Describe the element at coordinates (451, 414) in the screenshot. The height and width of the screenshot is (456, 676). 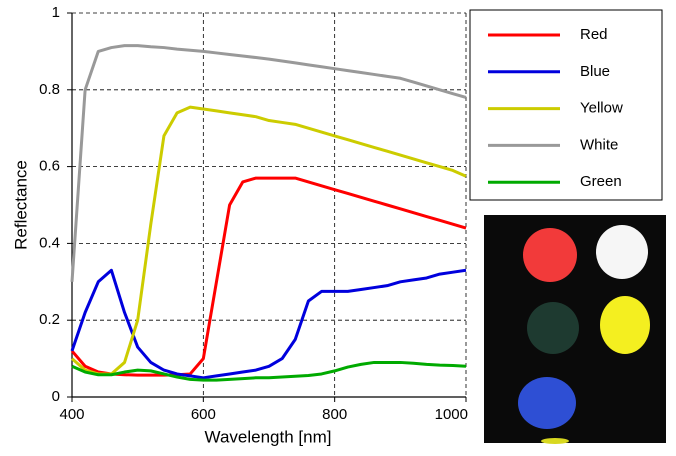
I see `x-tick-label: 1000` at that location.